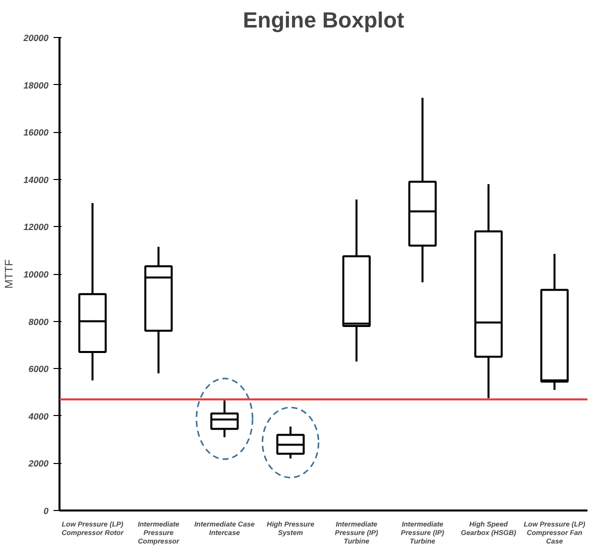 This screenshot has width=599, height=552. Describe the element at coordinates (36, 179) in the screenshot. I see `y-tick-label: 14000` at that location.